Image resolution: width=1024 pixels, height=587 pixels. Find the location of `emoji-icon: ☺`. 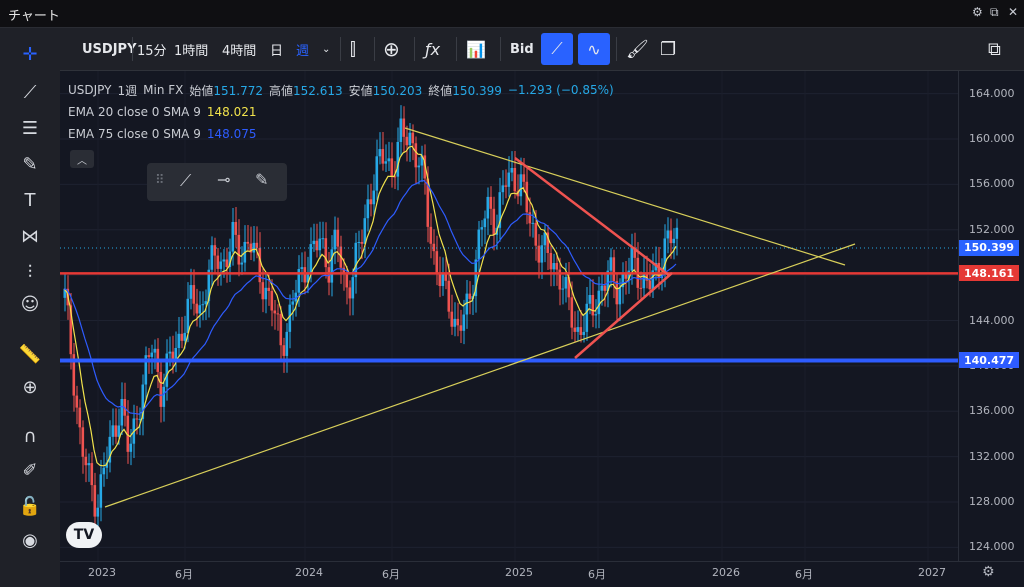

emoji-icon: ☺ is located at coordinates (30, 304).